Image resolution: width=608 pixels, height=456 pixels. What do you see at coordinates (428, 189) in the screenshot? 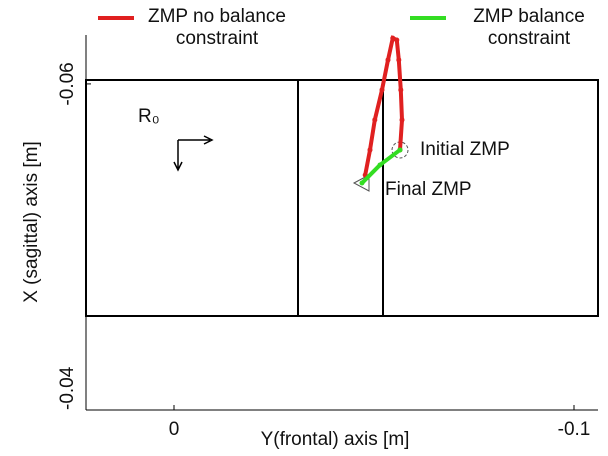
I see `annotation: Final ZMP` at bounding box center [428, 189].